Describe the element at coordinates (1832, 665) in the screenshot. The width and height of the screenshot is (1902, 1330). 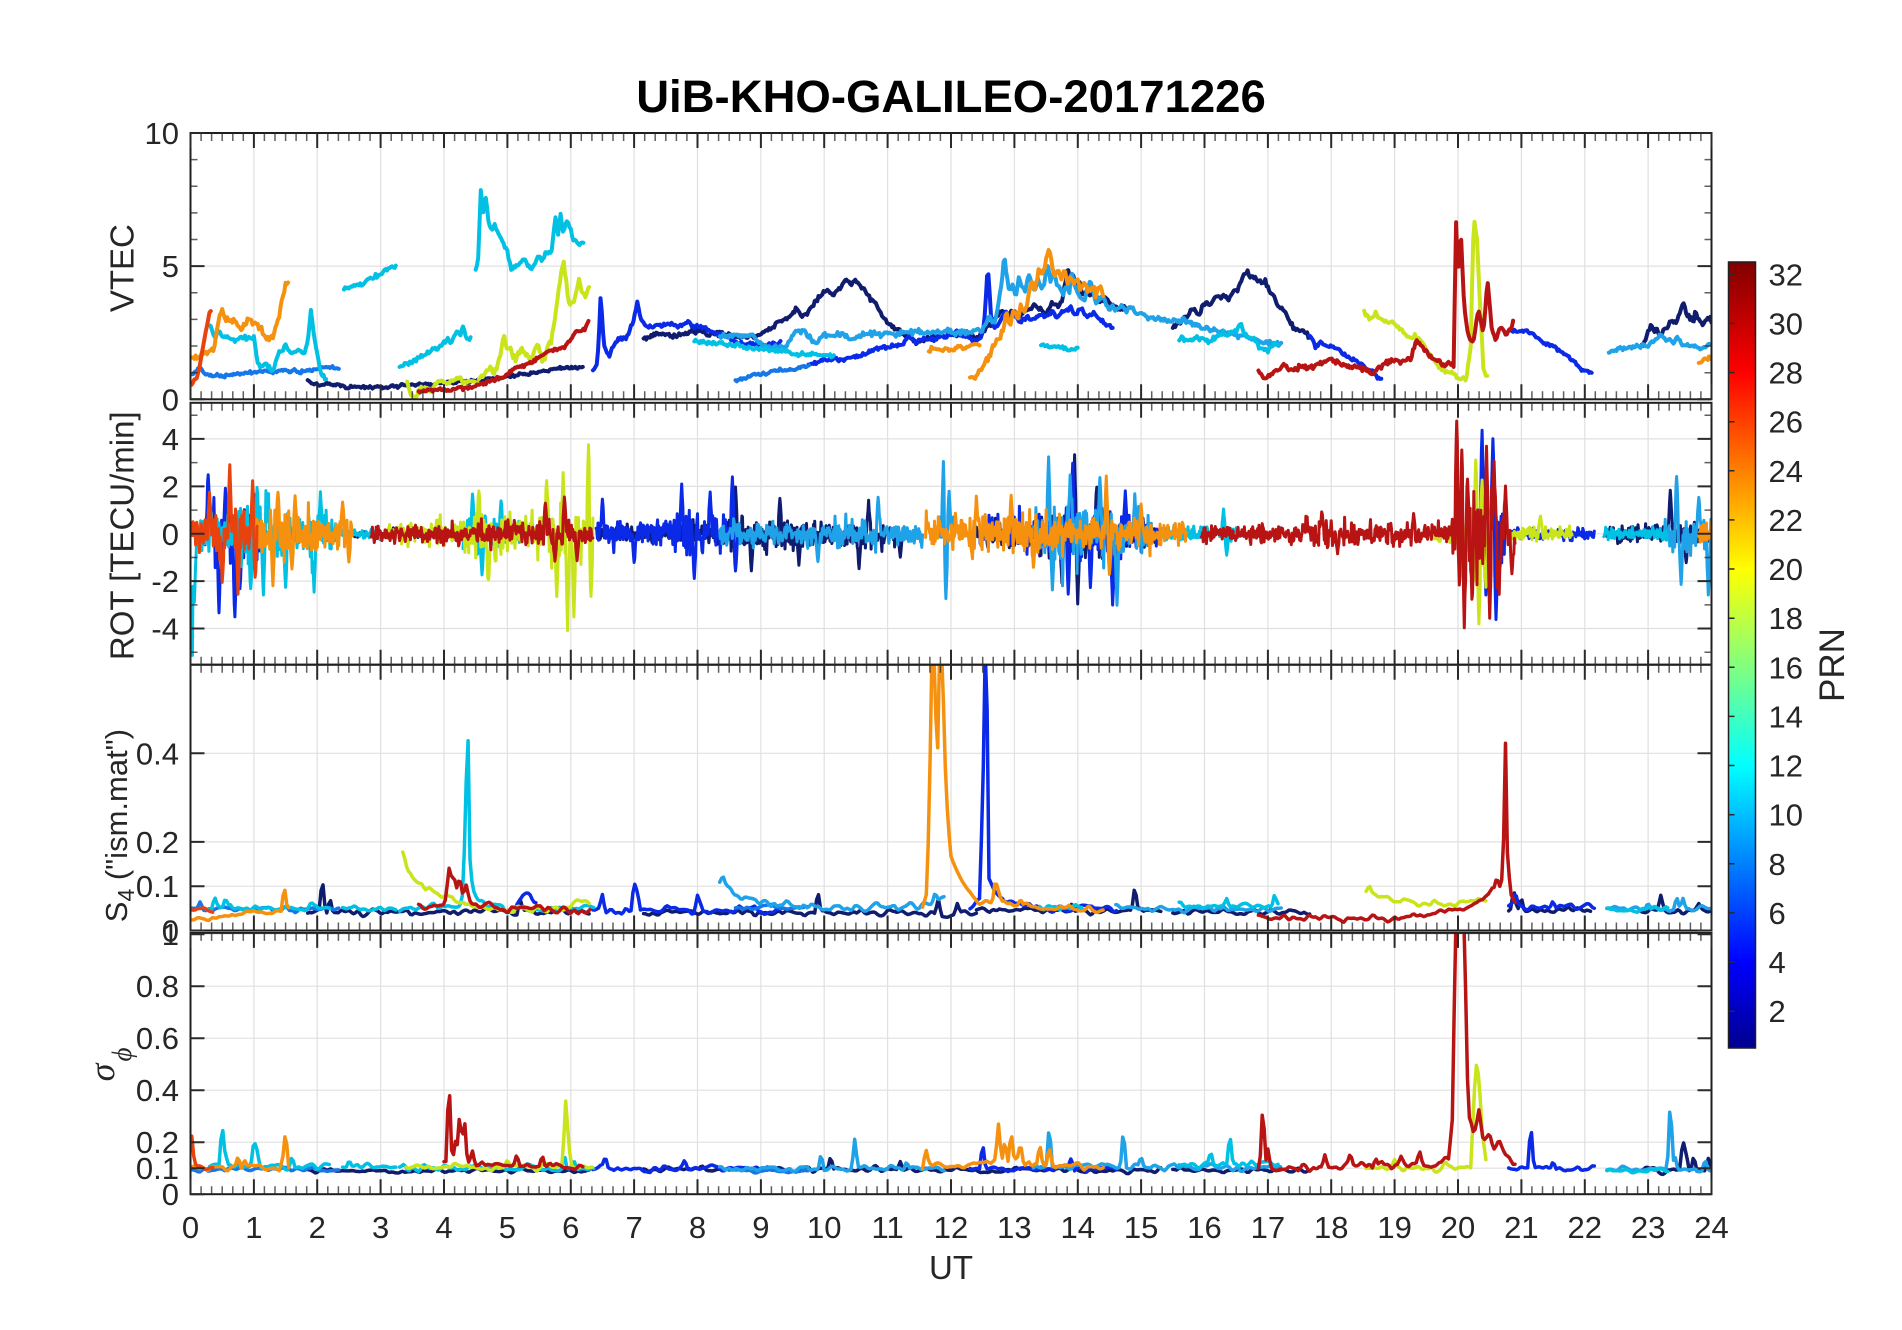
I see `svg-text: PRN` at that location.